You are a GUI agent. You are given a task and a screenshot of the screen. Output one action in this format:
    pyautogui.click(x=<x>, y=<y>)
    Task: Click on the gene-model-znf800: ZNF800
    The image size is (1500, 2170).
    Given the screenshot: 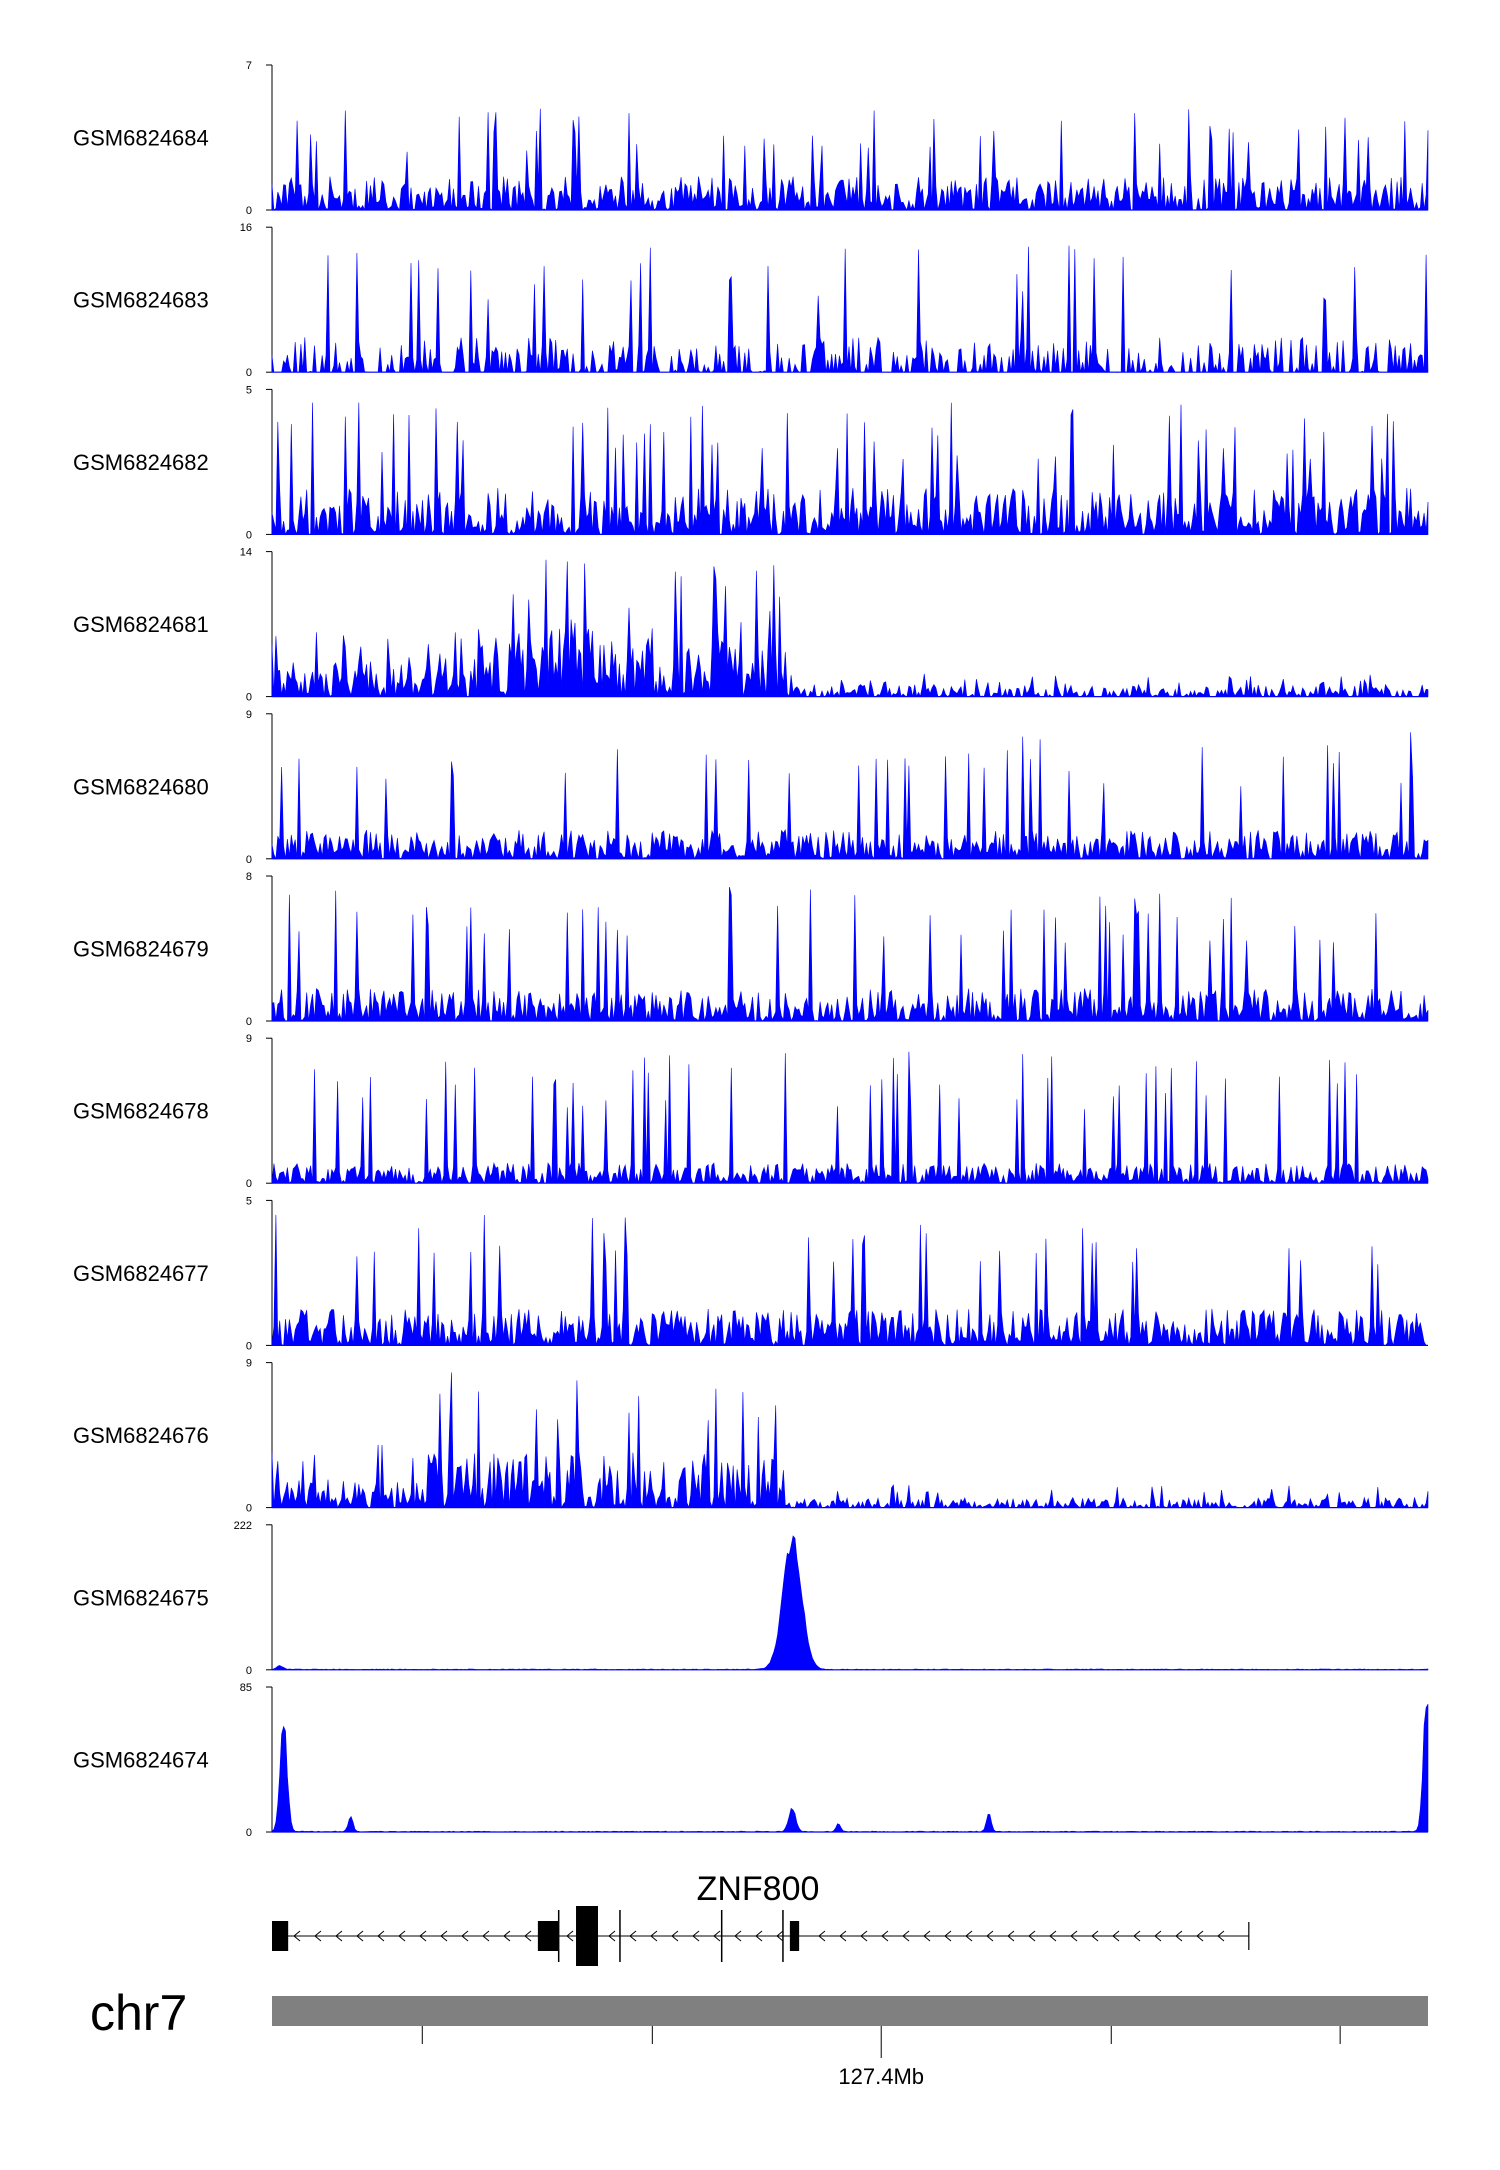 What is the action you would take?
    pyautogui.click(x=761, y=1918)
    